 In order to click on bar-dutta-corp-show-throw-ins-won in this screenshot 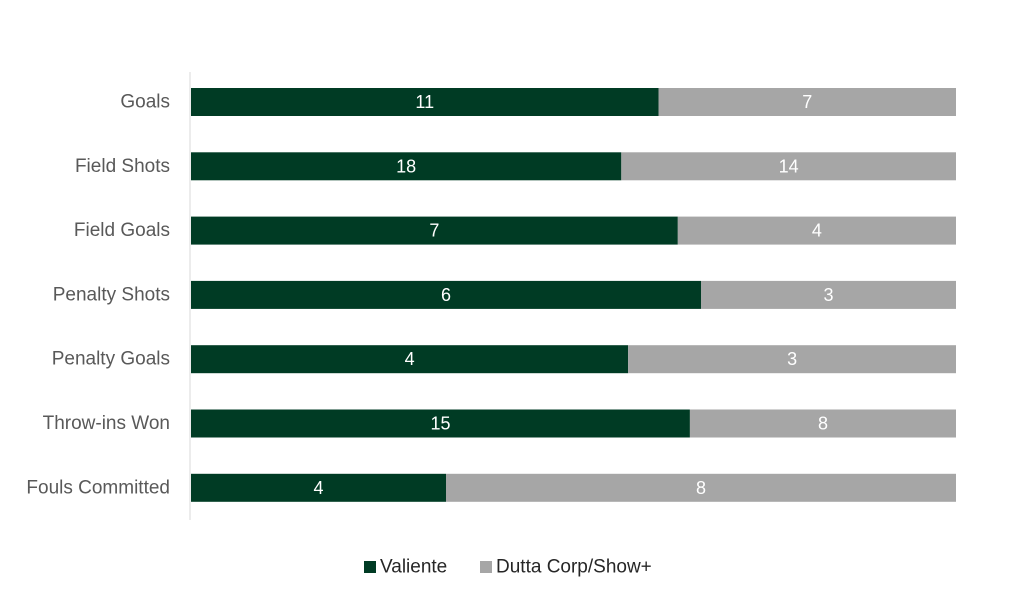, I will do `click(822, 423)`.